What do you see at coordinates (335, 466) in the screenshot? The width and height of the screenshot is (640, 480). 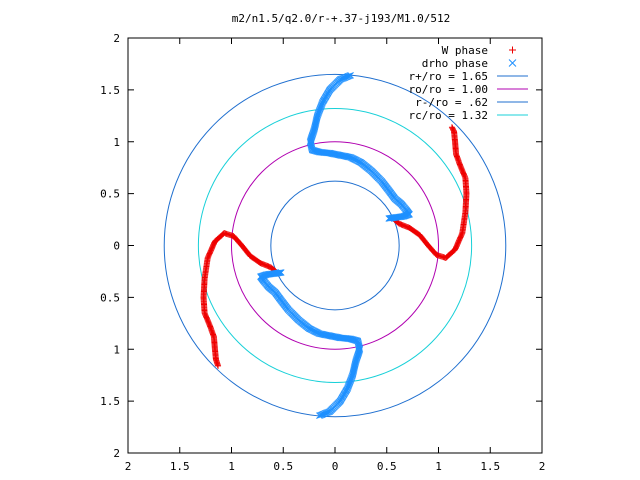 I see `x-tick-label: 0` at bounding box center [335, 466].